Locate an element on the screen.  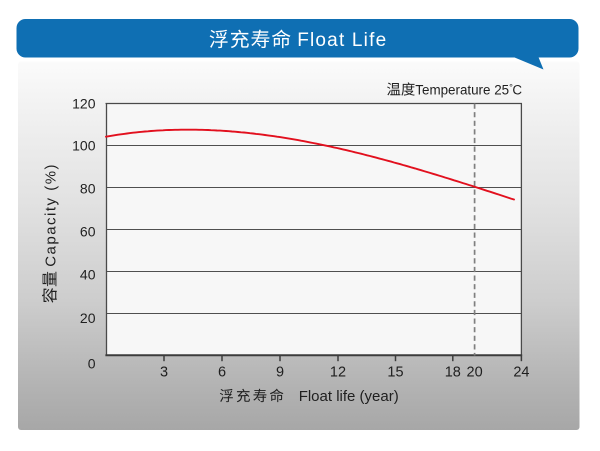
svg-text: Temperature 25°C is located at coordinates (468, 90).